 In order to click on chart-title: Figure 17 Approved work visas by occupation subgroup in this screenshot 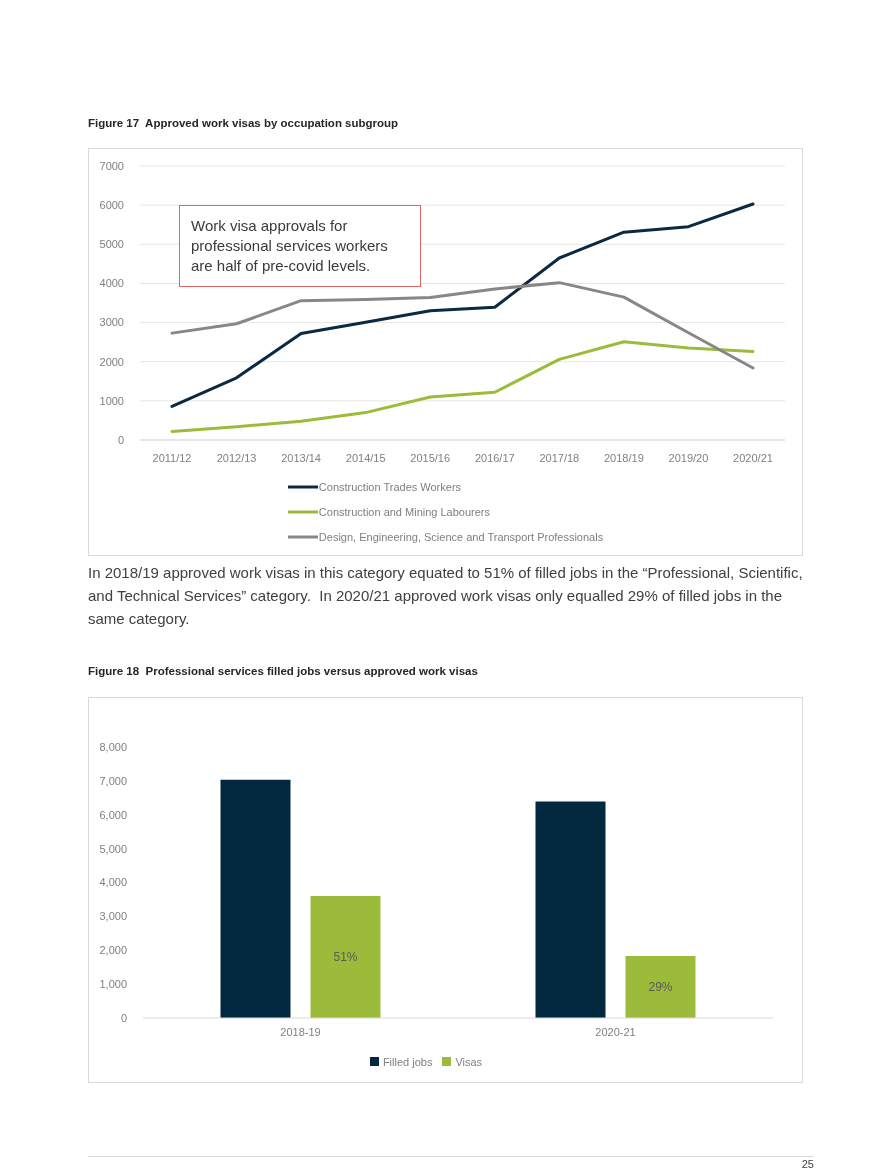, I will do `click(244, 123)`.